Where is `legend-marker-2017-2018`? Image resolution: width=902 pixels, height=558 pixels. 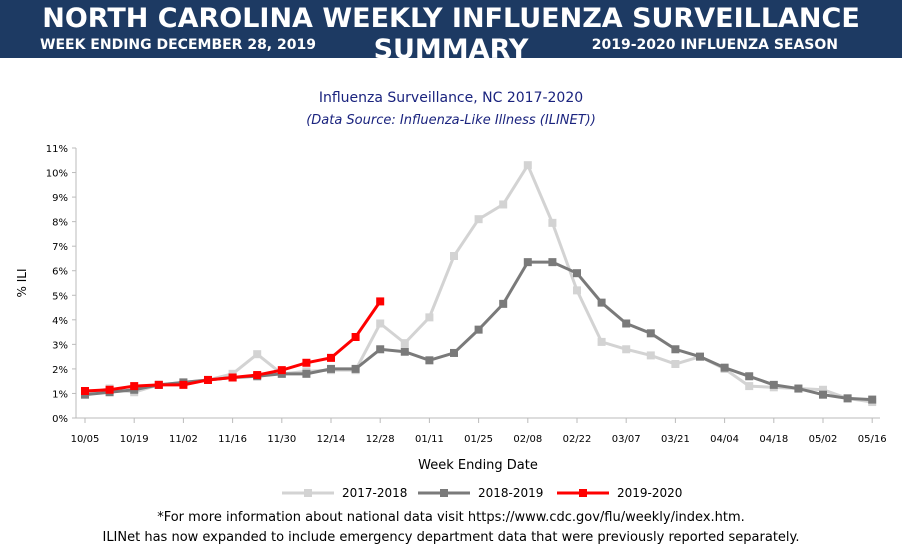
legend-marker-2017-2018 is located at coordinates (308, 493).